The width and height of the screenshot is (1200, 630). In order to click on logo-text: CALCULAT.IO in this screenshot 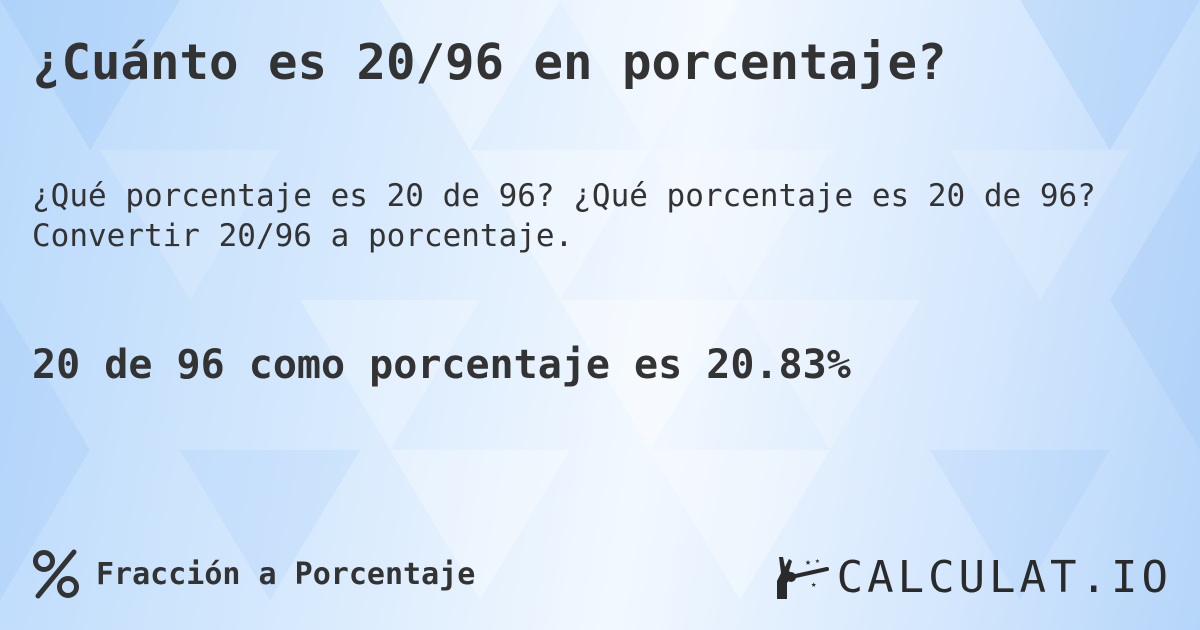, I will do `click(1004, 577)`.